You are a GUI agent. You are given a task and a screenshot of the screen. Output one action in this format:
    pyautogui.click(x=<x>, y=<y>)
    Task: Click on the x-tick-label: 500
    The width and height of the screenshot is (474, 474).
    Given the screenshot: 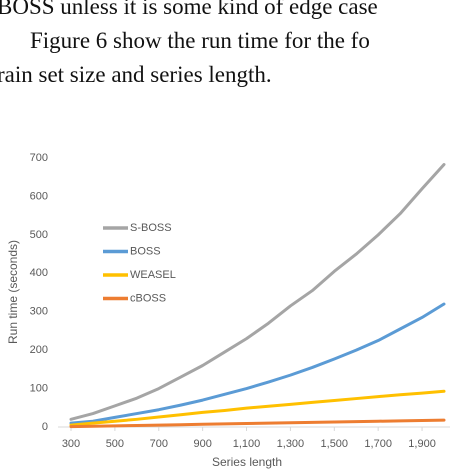 What is the action you would take?
    pyautogui.click(x=115, y=444)
    